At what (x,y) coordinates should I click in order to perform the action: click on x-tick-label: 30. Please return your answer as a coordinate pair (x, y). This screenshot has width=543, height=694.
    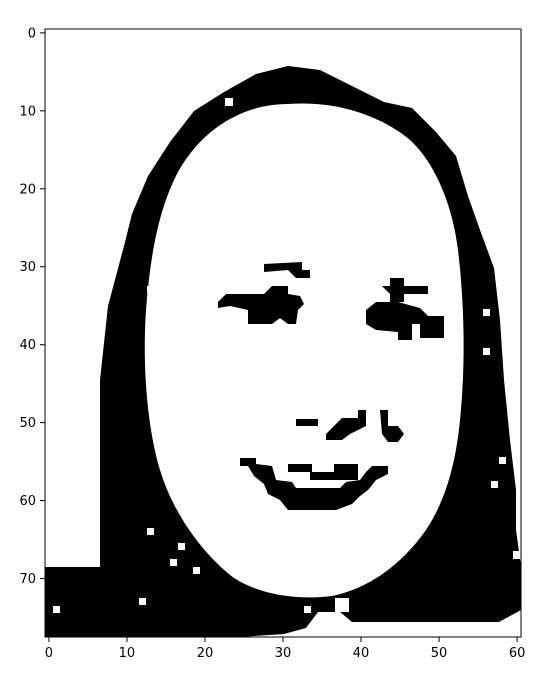
    Looking at the image, I should click on (283, 653).